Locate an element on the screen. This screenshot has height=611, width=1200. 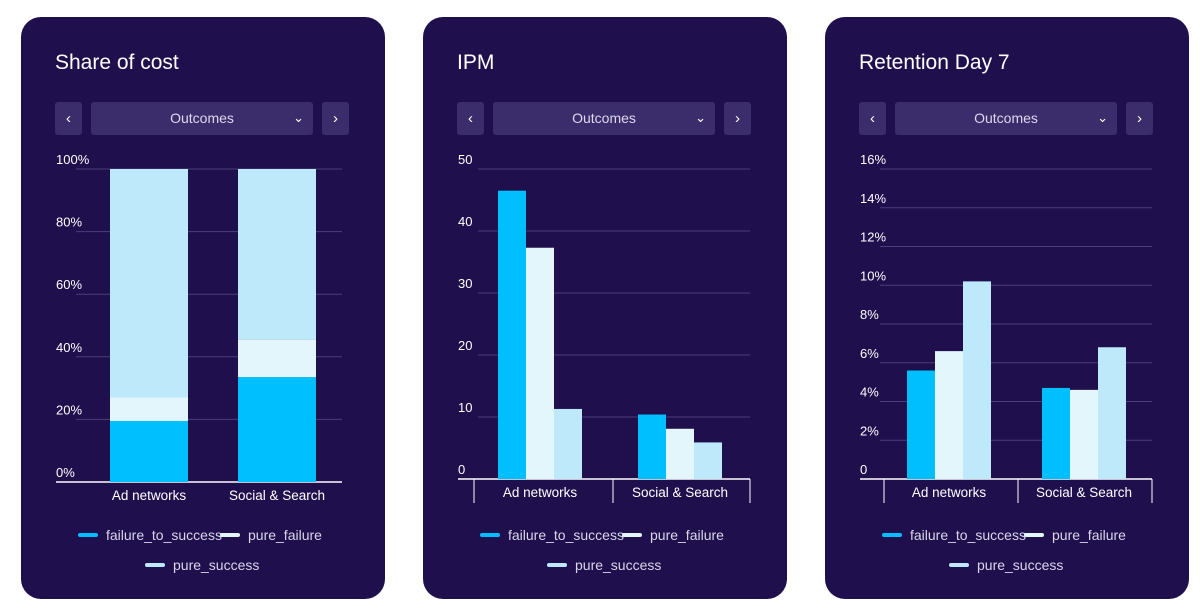
y-tick-label: 16% is located at coordinates (873, 159).